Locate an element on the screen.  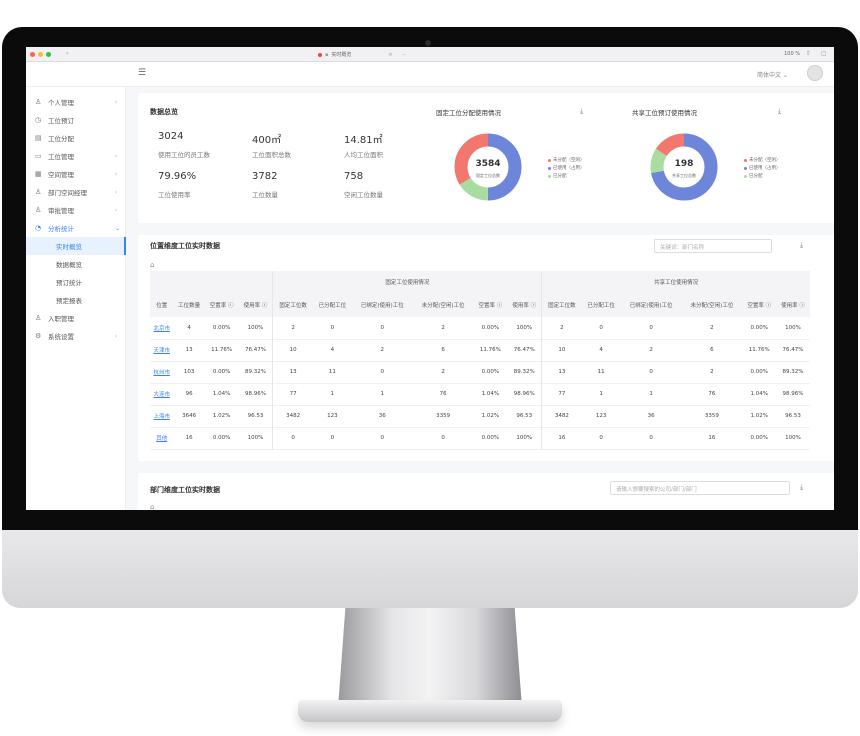
share-icon: ⇧ is located at coordinates (809, 53).